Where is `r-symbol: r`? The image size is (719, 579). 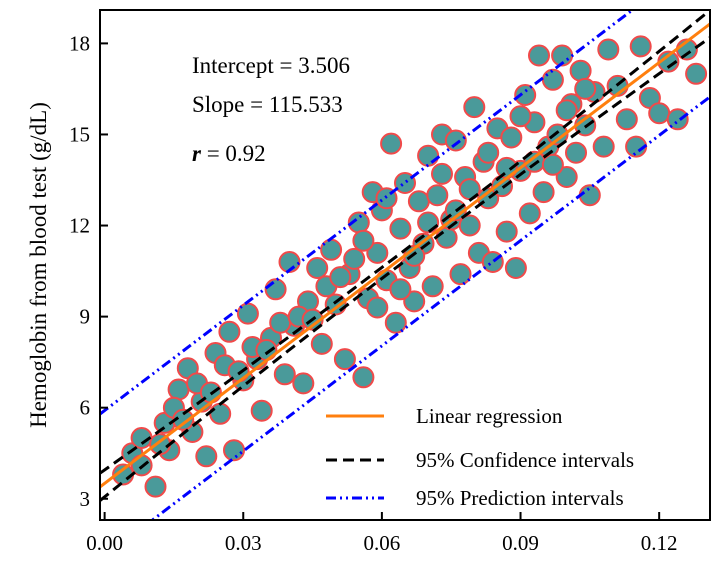
r-symbol: r is located at coordinates (197, 153).